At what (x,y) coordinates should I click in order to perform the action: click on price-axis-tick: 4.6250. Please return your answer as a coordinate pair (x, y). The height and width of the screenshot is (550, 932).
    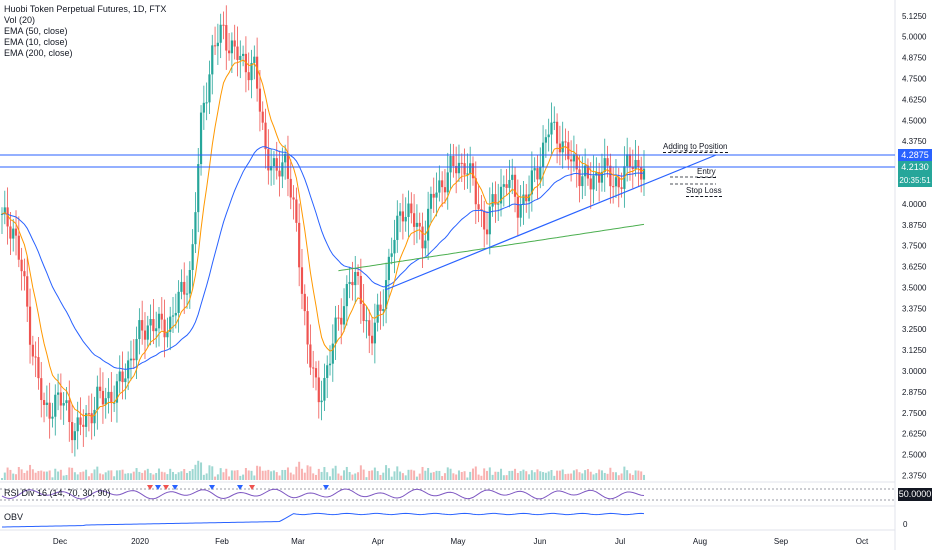
    Looking at the image, I should click on (914, 99).